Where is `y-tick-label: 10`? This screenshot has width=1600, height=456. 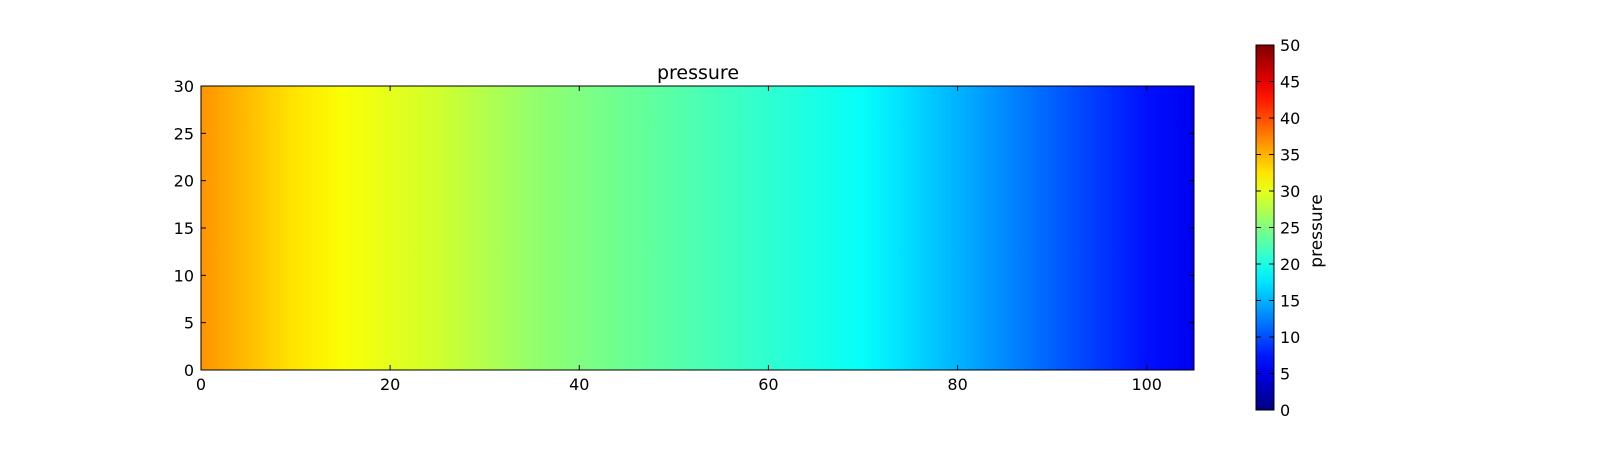 y-tick-label: 10 is located at coordinates (184, 275).